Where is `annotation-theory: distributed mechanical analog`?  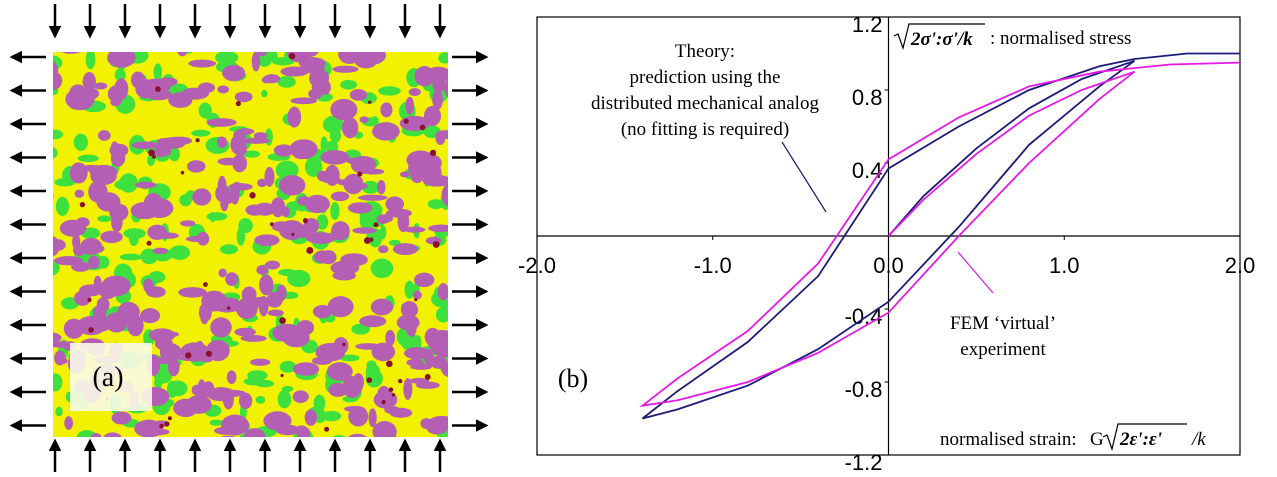 annotation-theory: distributed mechanical analog is located at coordinates (705, 103).